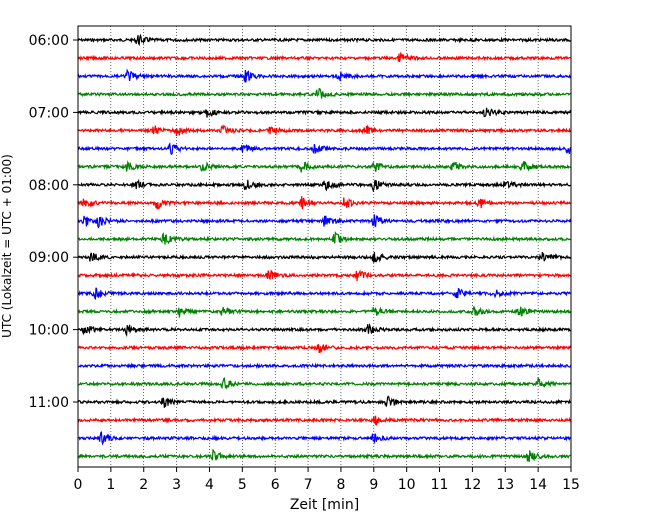  I want to click on y-tick-label: 09:00, so click(49, 258).